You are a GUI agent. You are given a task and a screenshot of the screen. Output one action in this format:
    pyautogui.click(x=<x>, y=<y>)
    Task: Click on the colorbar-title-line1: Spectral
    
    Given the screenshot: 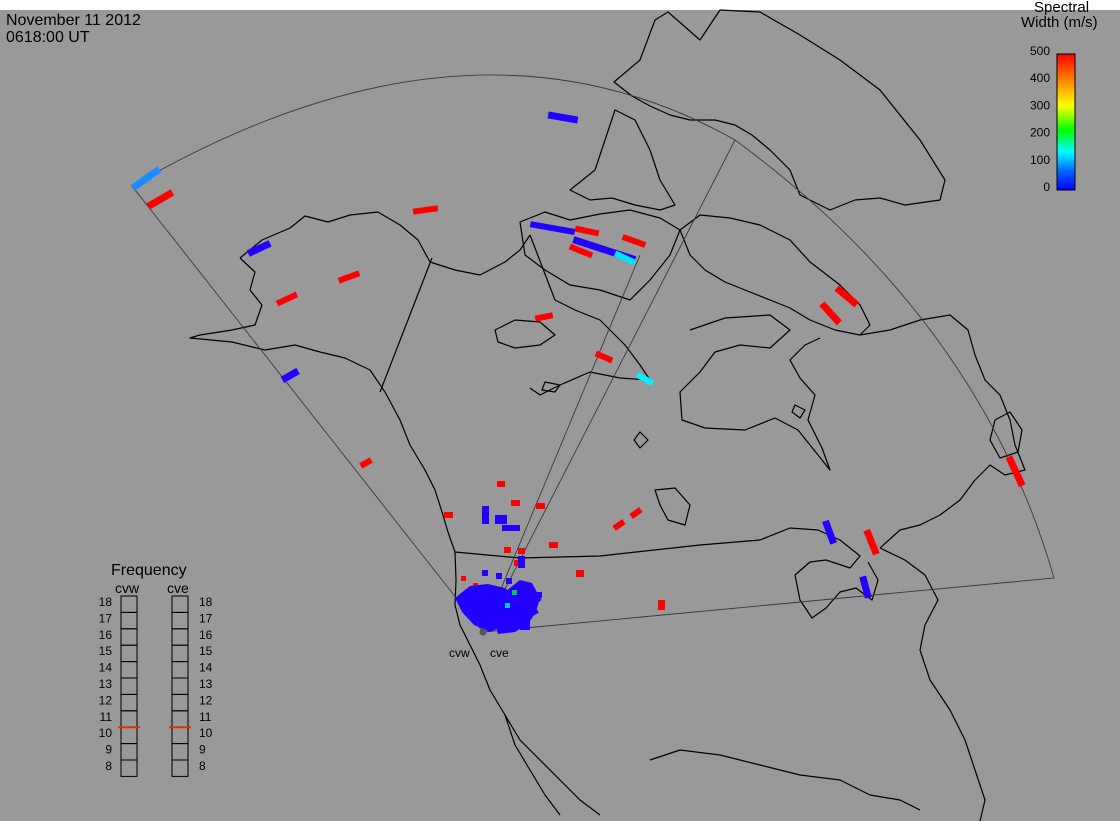 What is the action you would take?
    pyautogui.click(x=1061, y=8)
    